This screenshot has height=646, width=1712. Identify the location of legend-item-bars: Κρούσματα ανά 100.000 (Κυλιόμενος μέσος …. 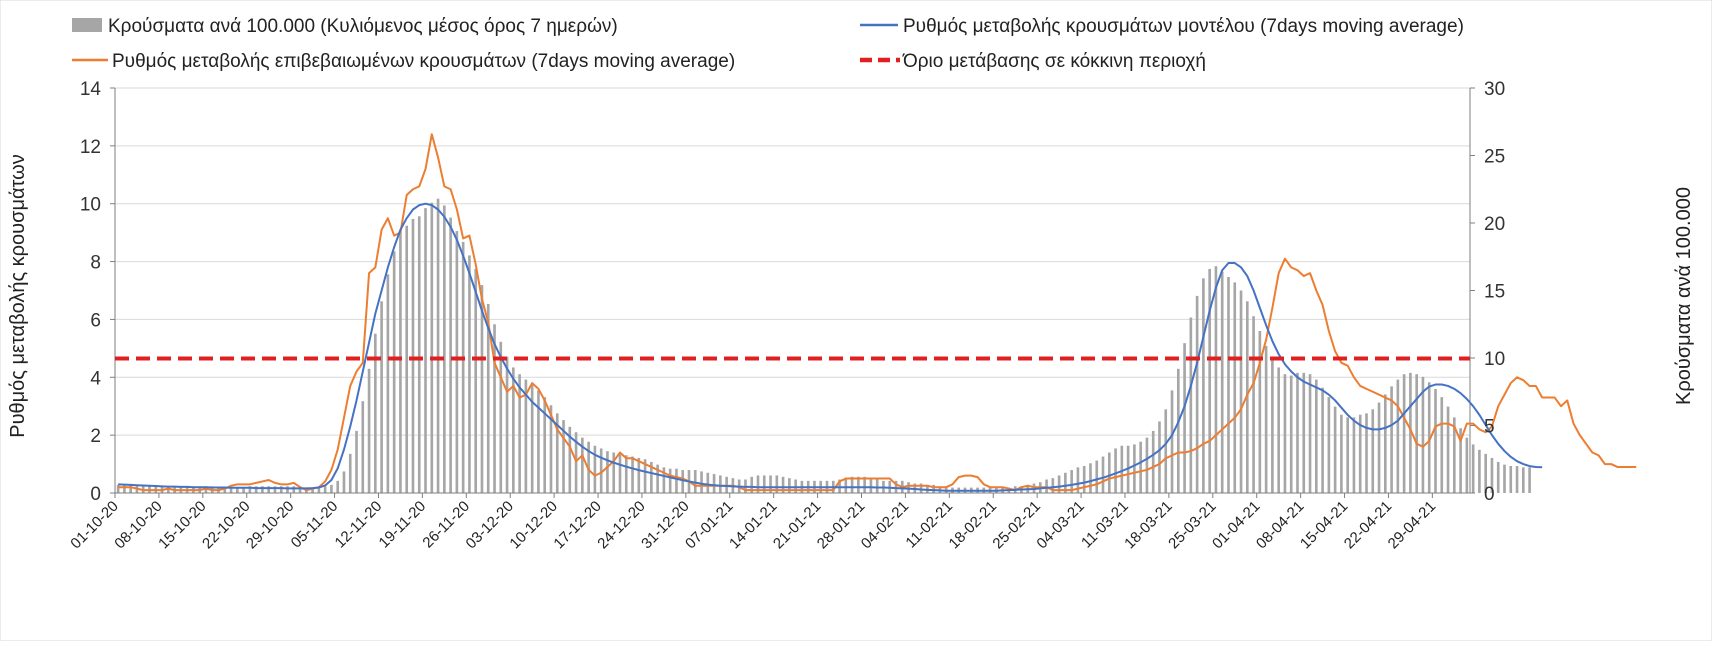
(345, 26).